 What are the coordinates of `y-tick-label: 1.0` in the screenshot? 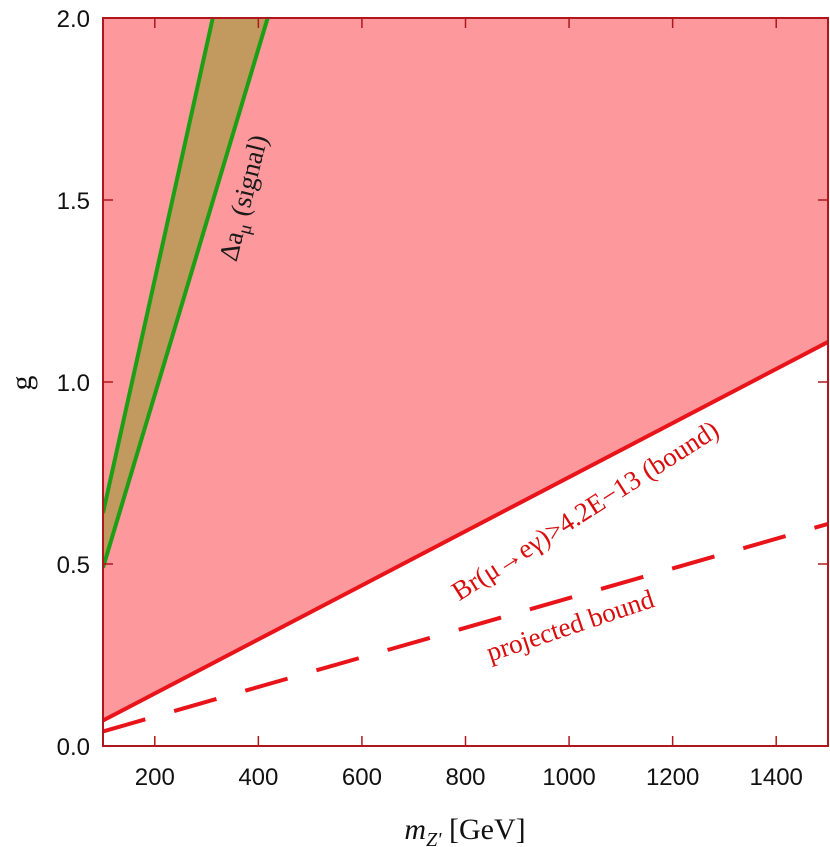 It's located at (73, 383).